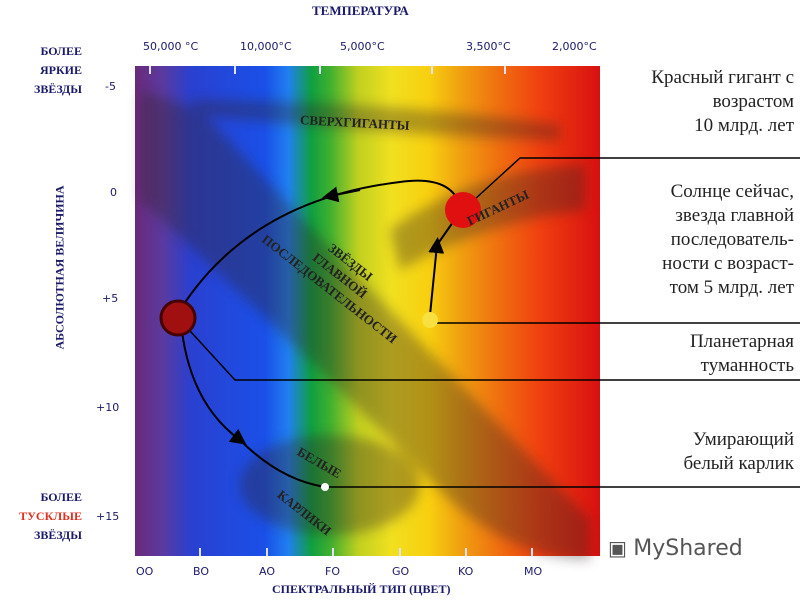 The height and width of the screenshot is (600, 800). I want to click on white-dwarf-star, so click(325, 487).